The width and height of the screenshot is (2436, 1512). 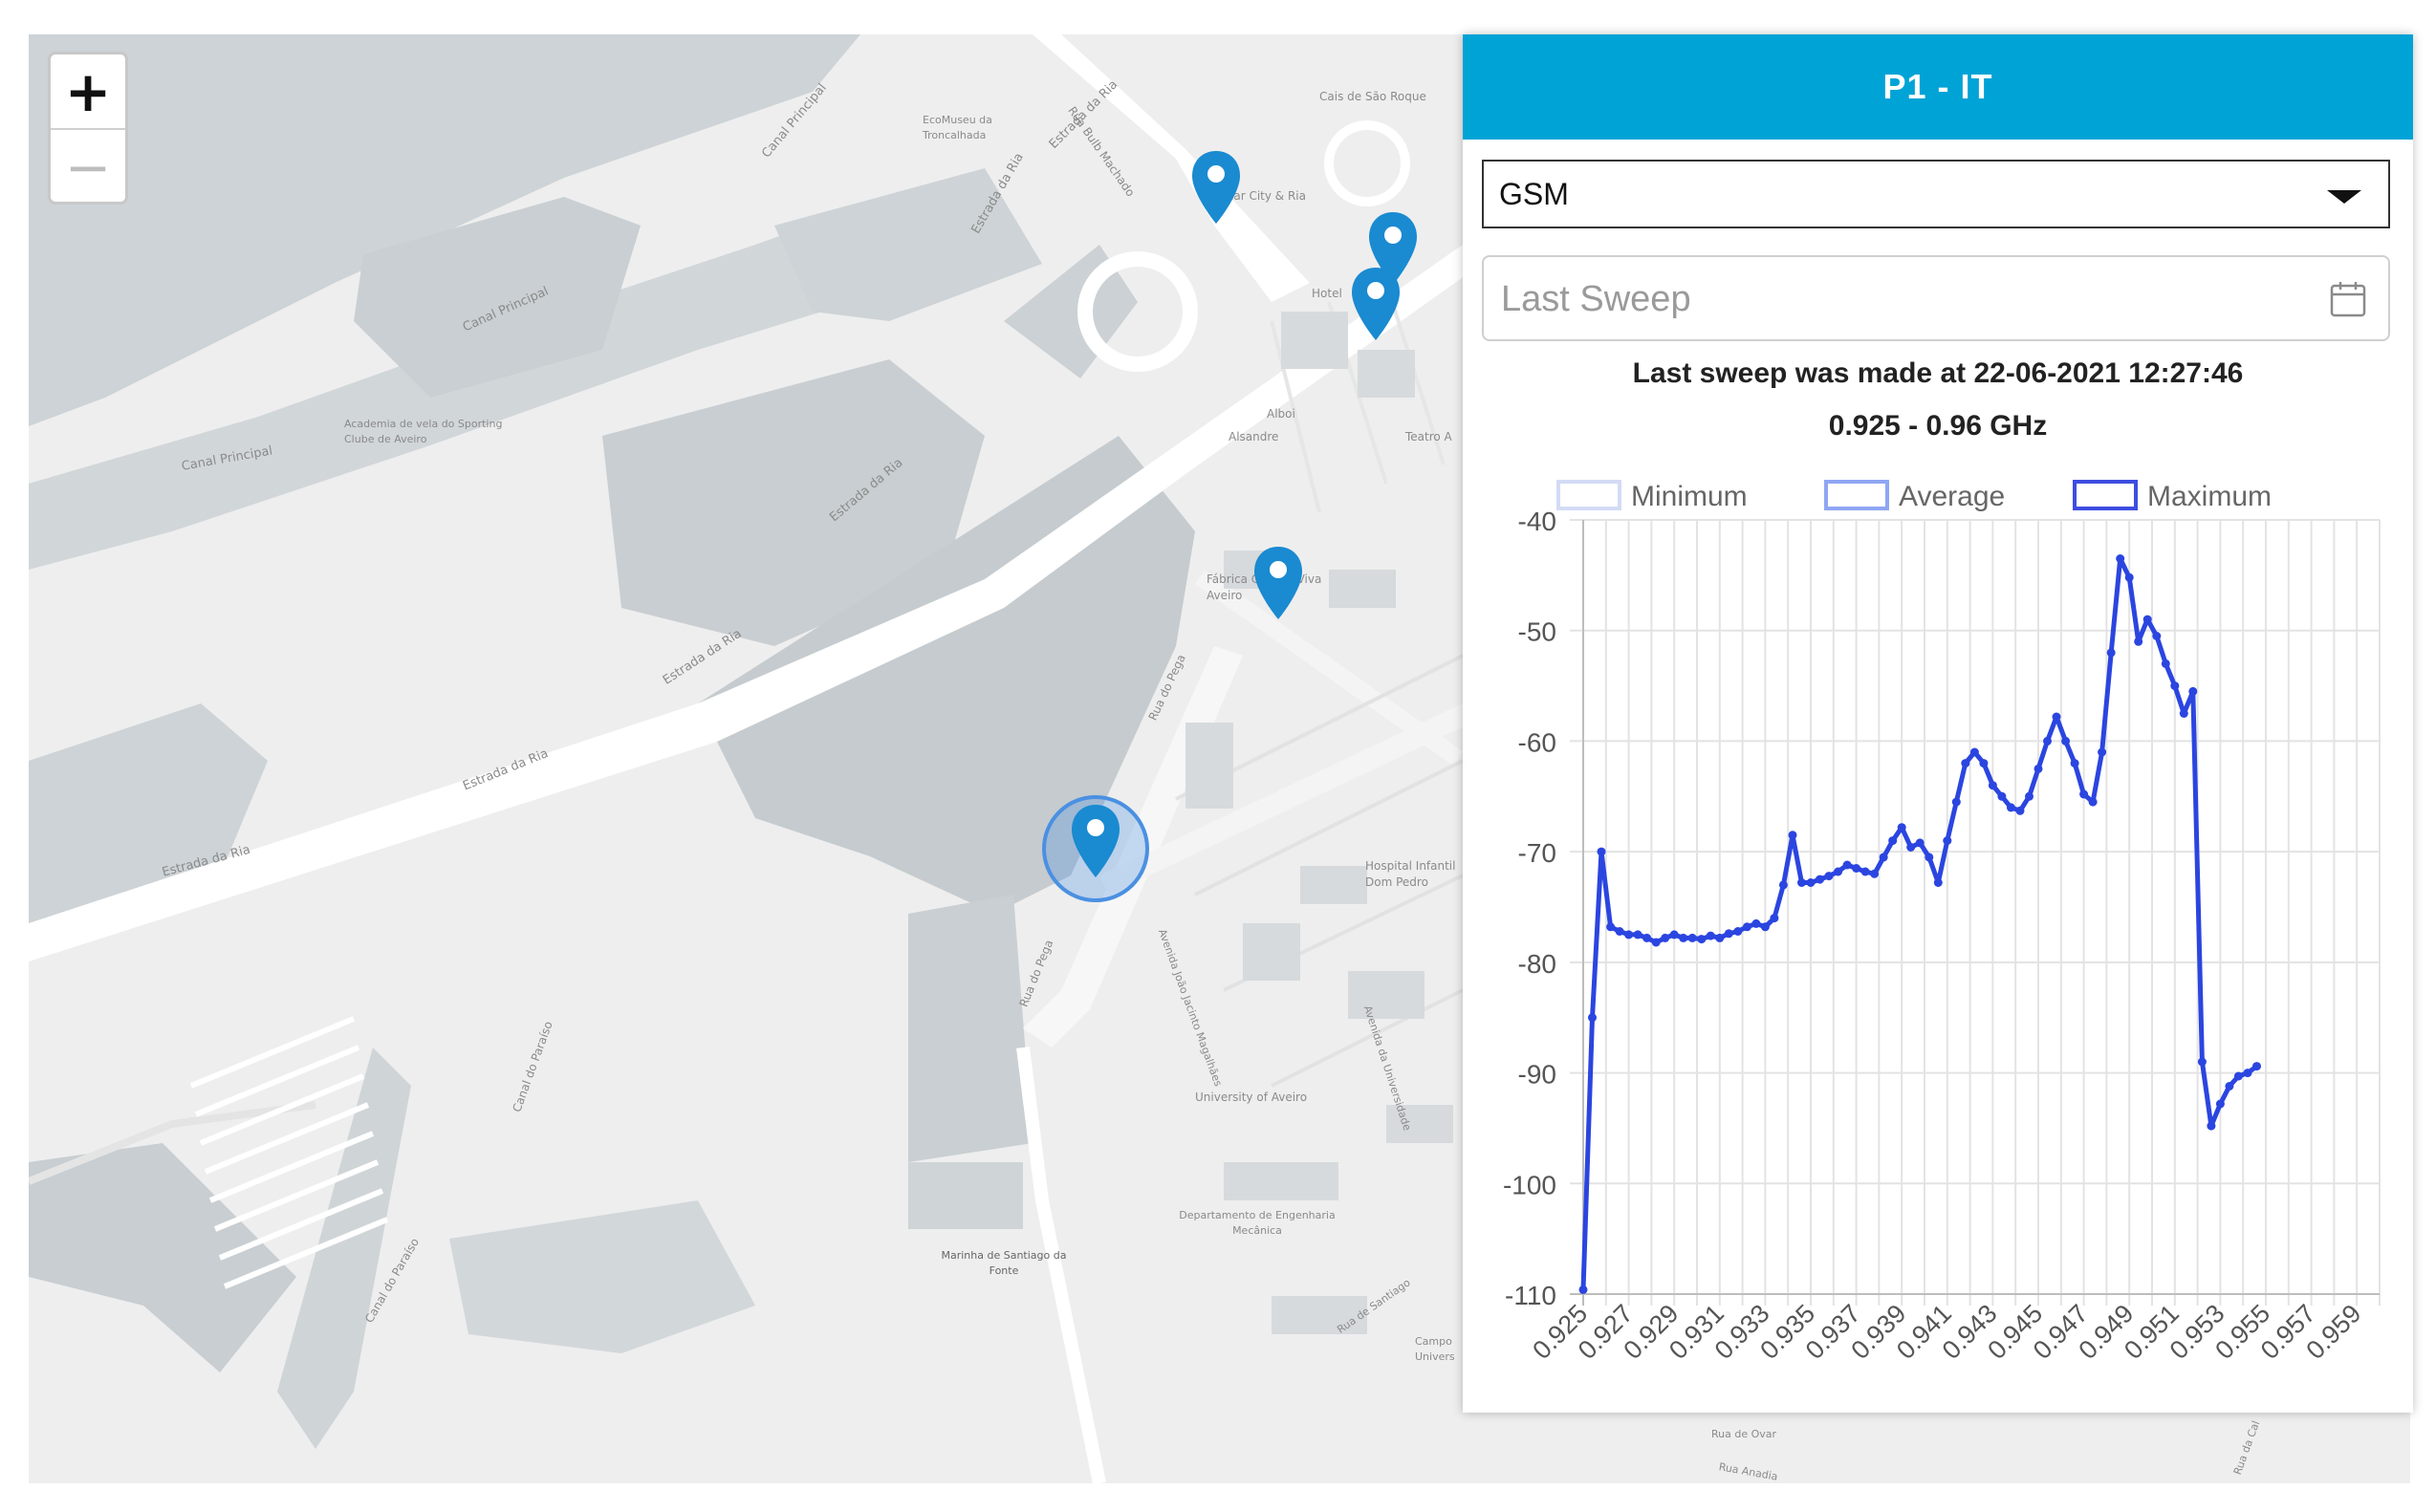 What do you see at coordinates (1902, 299) in the screenshot?
I see `sweep-date-input` at bounding box center [1902, 299].